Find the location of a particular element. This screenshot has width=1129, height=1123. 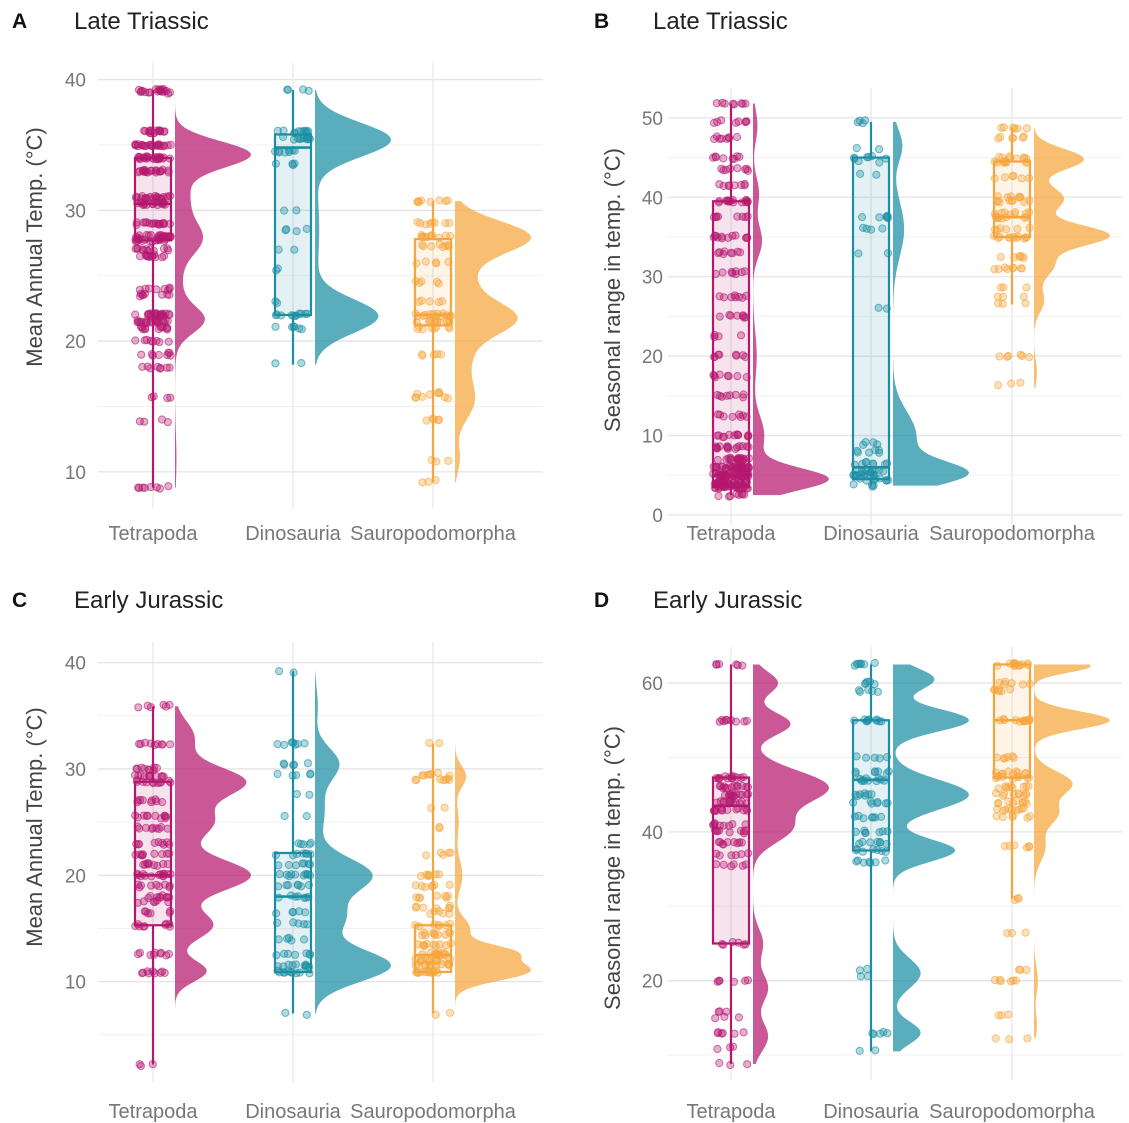

x-category-label: Dinosauria is located at coordinates (293, 534).